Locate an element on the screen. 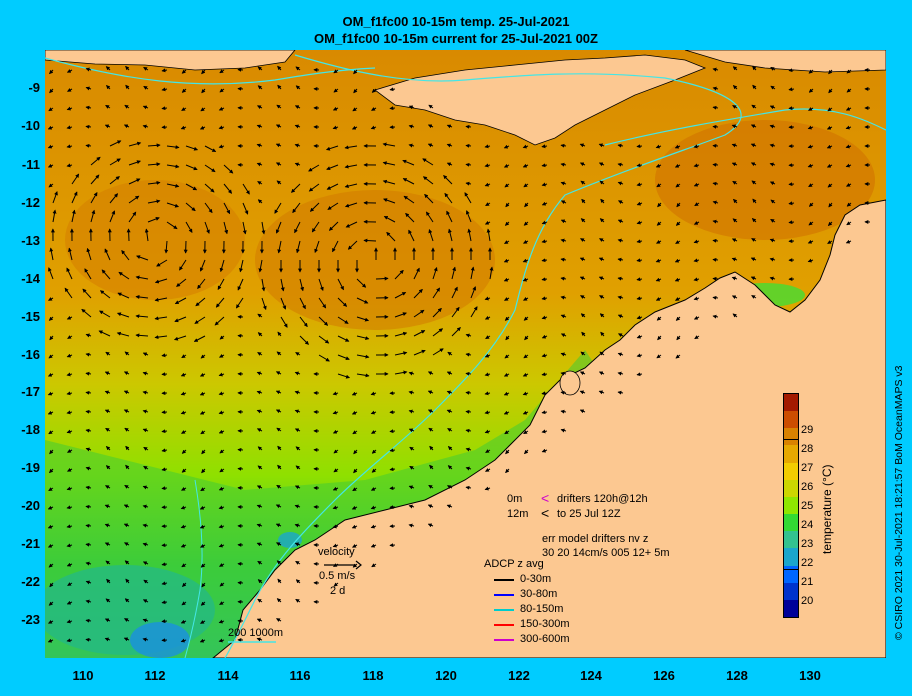 This screenshot has width=912, height=696. y-tick-label: -11 is located at coordinates (30, 164).